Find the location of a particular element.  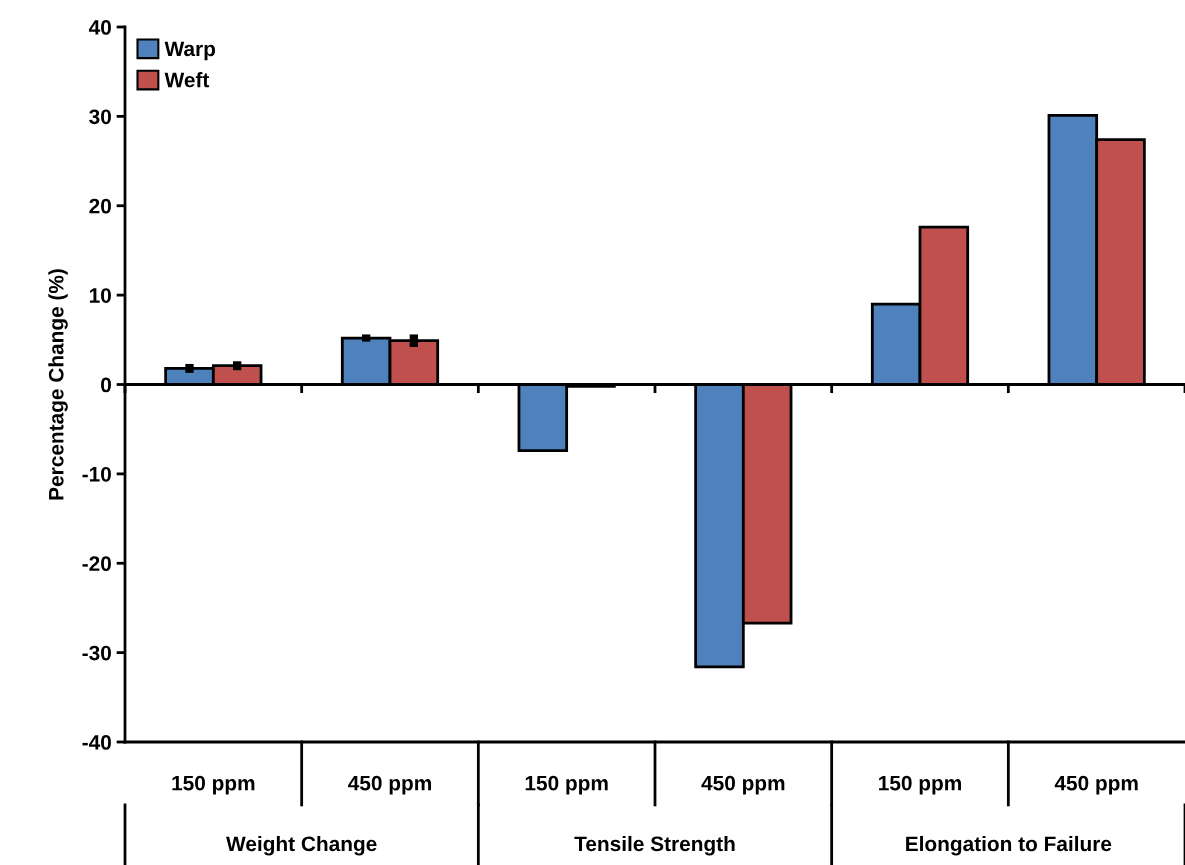

text: Weight Change is located at coordinates (301, 845).